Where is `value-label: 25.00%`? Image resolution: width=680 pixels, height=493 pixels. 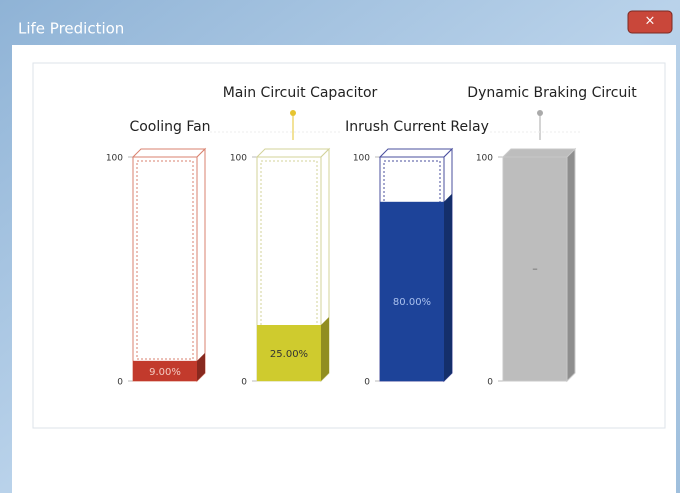 value-label: 25.00% is located at coordinates (289, 354).